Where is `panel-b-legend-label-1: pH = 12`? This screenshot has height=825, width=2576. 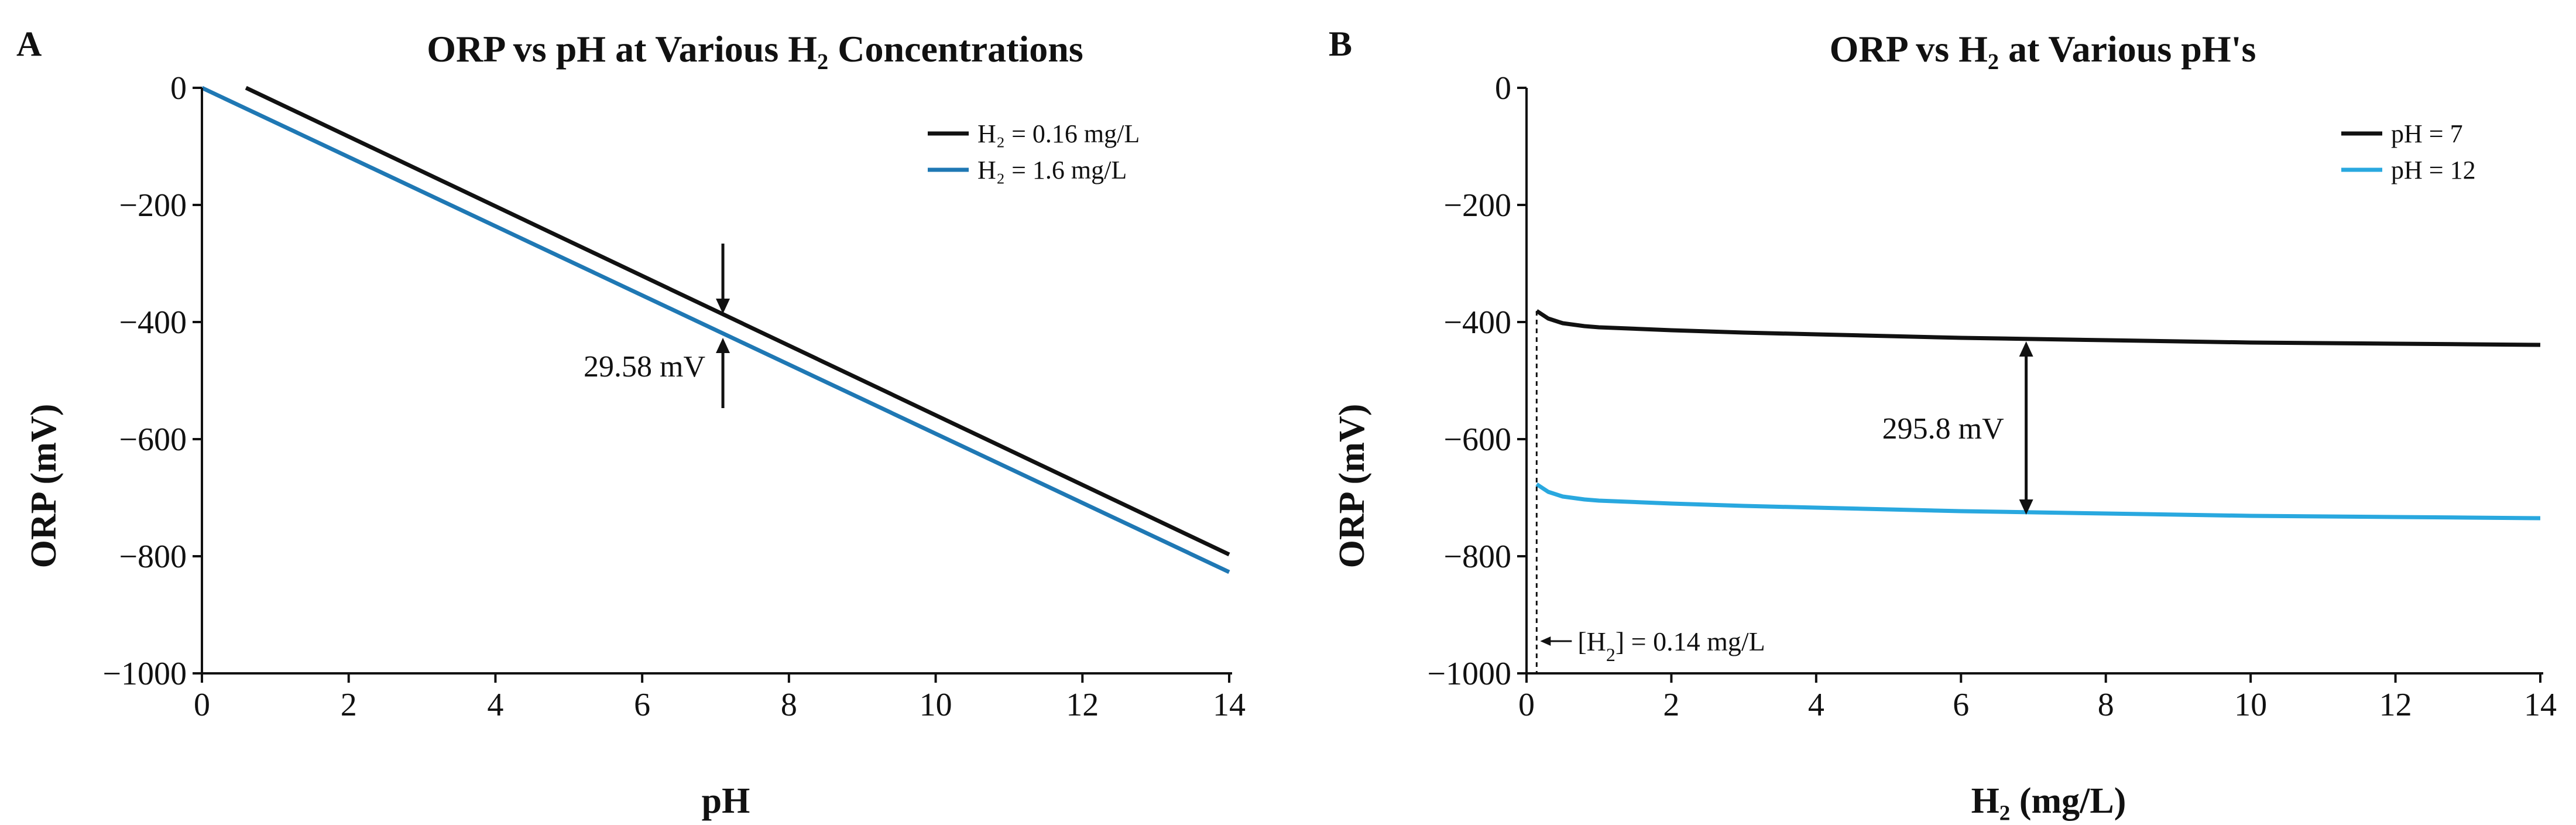
panel-b-legend-label-1: pH = 12 is located at coordinates (2433, 170).